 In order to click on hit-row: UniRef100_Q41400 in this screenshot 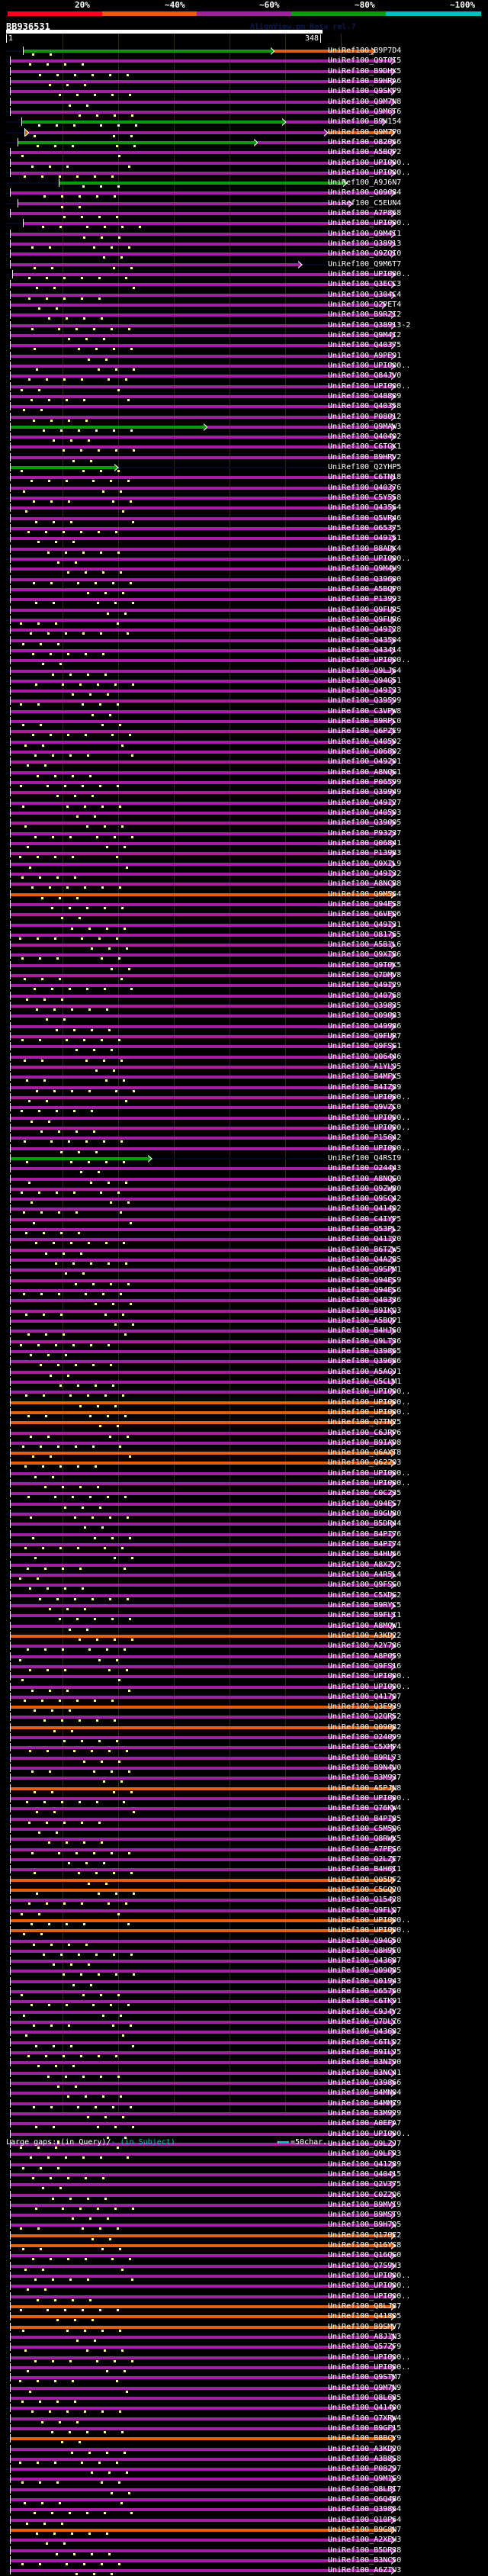, I will do `click(244, 2409)`.